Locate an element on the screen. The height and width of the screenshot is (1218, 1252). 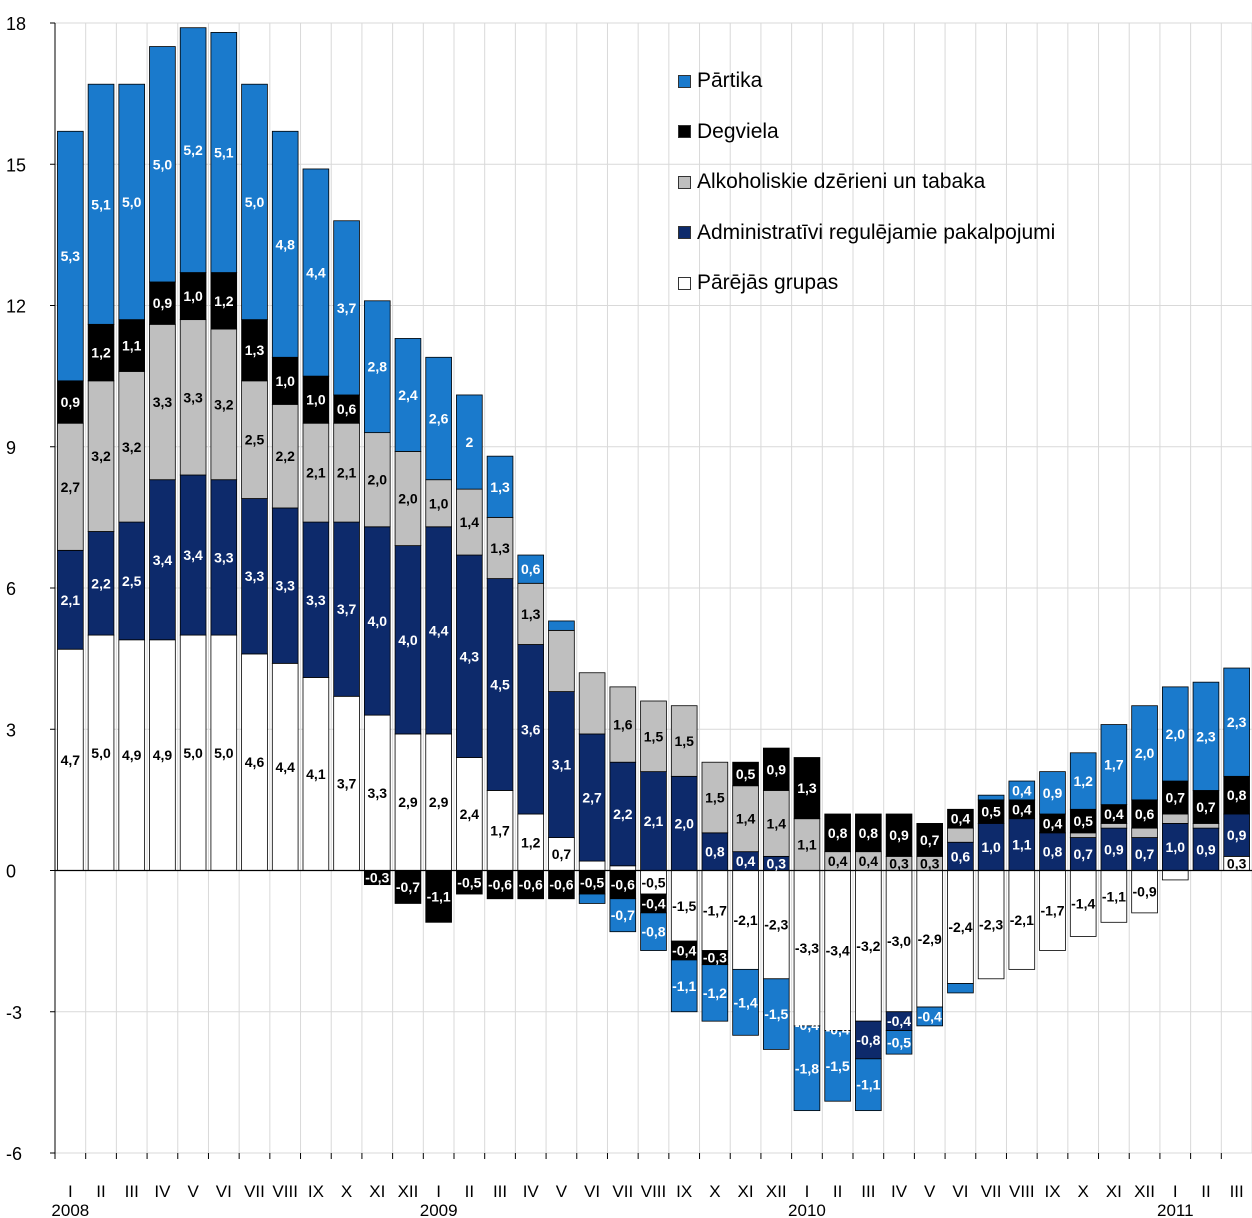
data-label: 4,3 is located at coordinates (470, 656).